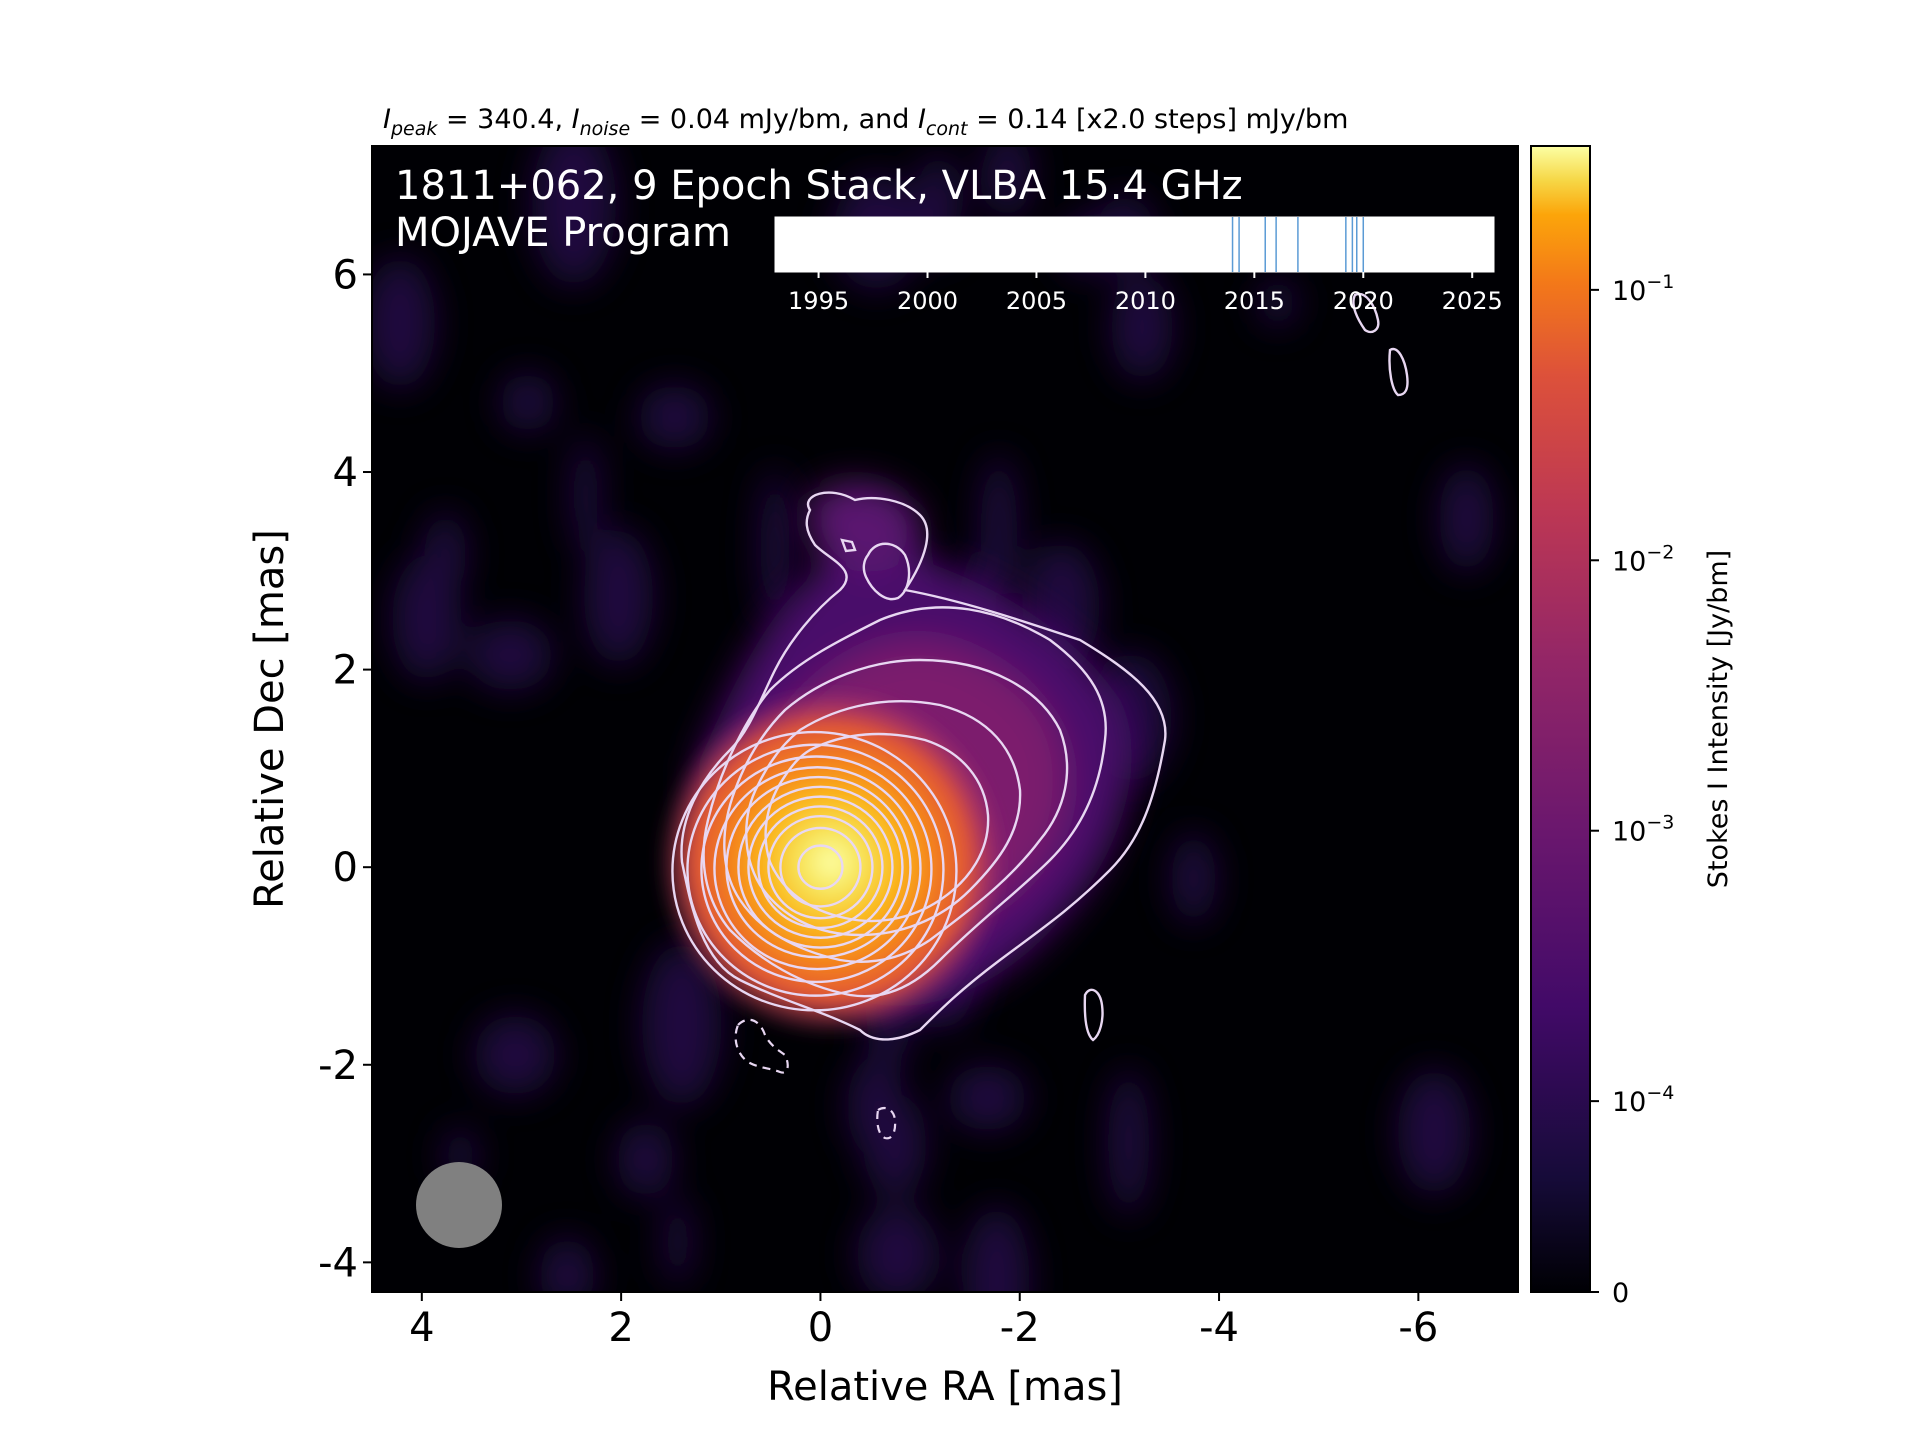 The height and width of the screenshot is (1440, 1920). I want to click on epoch-ticks: 1995 2000 2005 2010 2015 2020 2025, so click(1145, 293).